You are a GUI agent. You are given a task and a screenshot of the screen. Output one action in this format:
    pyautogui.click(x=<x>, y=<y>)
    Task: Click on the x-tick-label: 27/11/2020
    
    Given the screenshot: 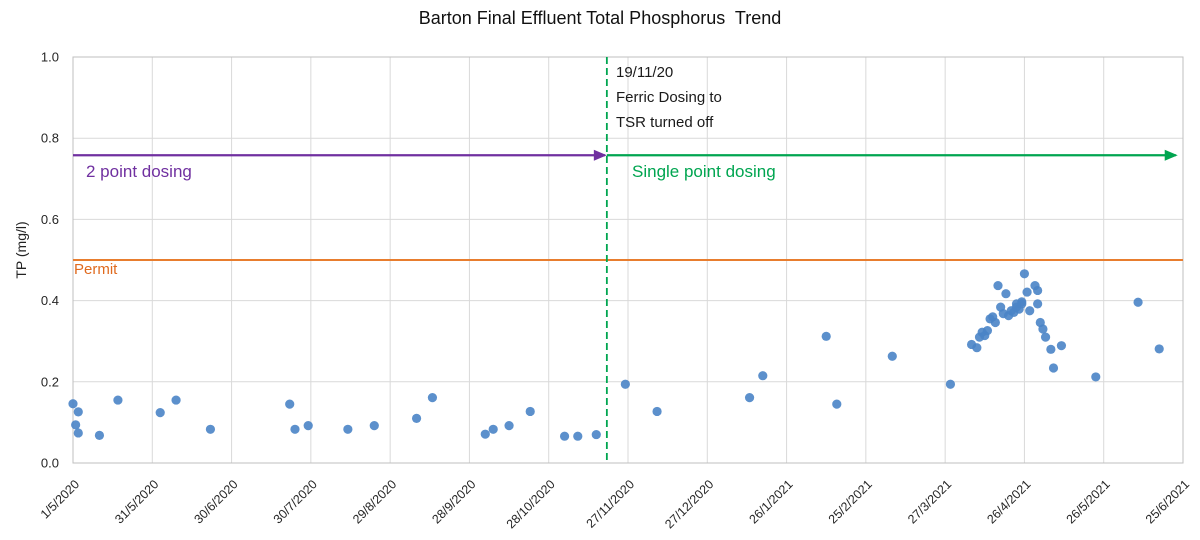 What is the action you would take?
    pyautogui.click(x=611, y=504)
    